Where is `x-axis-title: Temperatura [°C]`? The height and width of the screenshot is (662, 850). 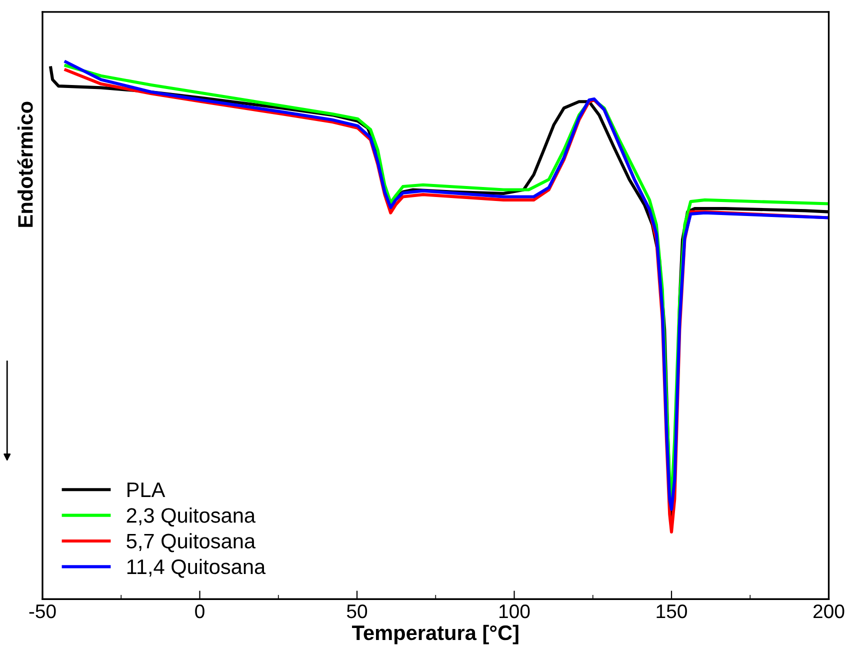
x-axis-title: Temperatura [°C] is located at coordinates (435, 634).